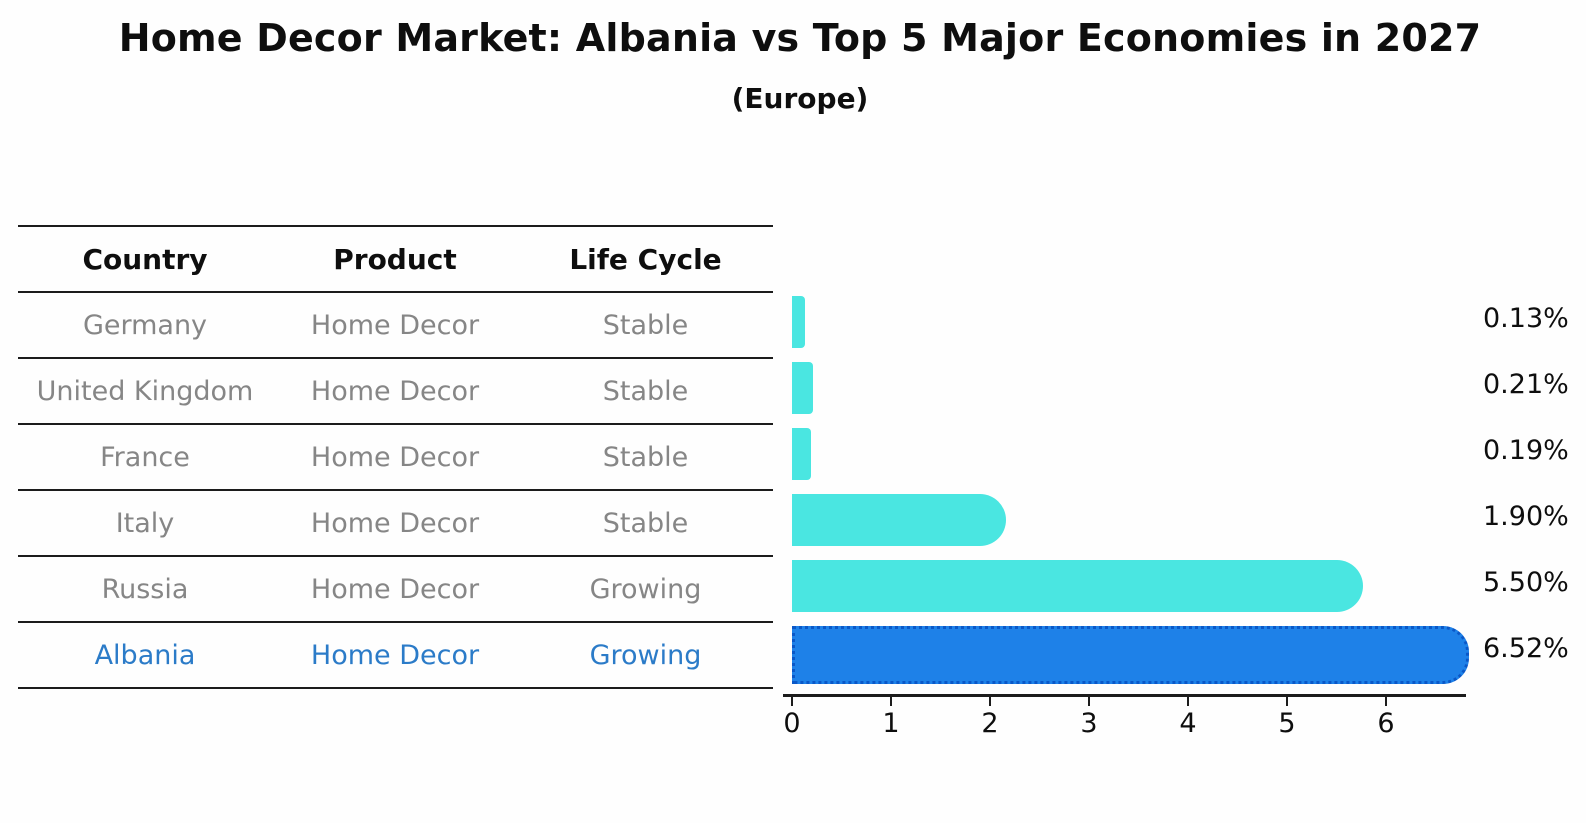  What do you see at coordinates (1526, 516) in the screenshot?
I see `value-label: 1.90%` at bounding box center [1526, 516].